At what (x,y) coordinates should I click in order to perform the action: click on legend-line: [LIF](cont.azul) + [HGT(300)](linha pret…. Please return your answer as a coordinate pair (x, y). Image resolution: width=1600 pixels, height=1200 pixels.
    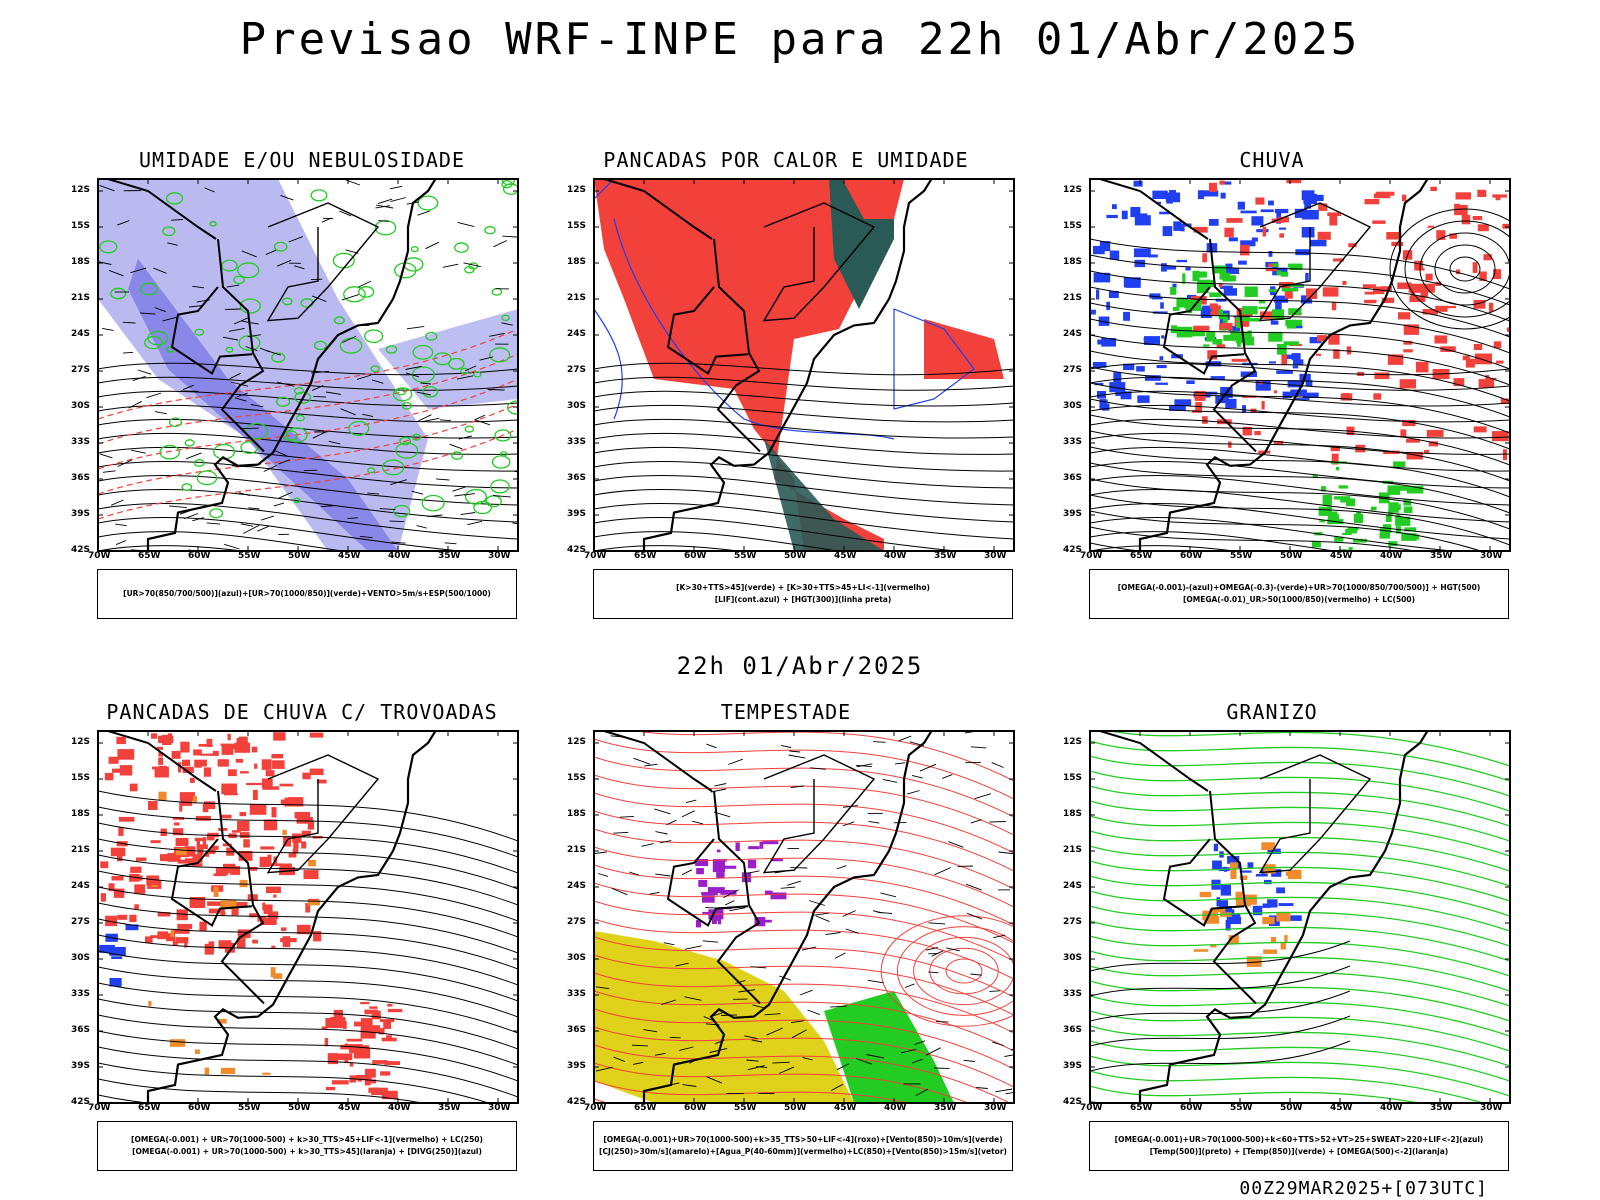
    Looking at the image, I should click on (803, 599).